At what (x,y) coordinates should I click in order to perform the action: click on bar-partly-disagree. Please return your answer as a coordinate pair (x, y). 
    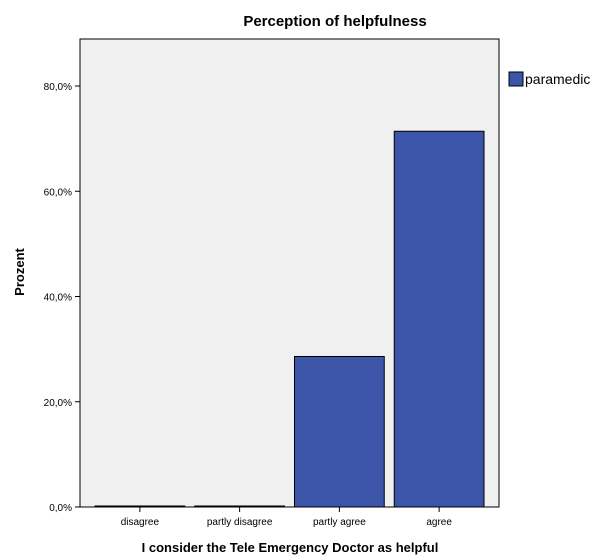
    Looking at the image, I should click on (239, 506).